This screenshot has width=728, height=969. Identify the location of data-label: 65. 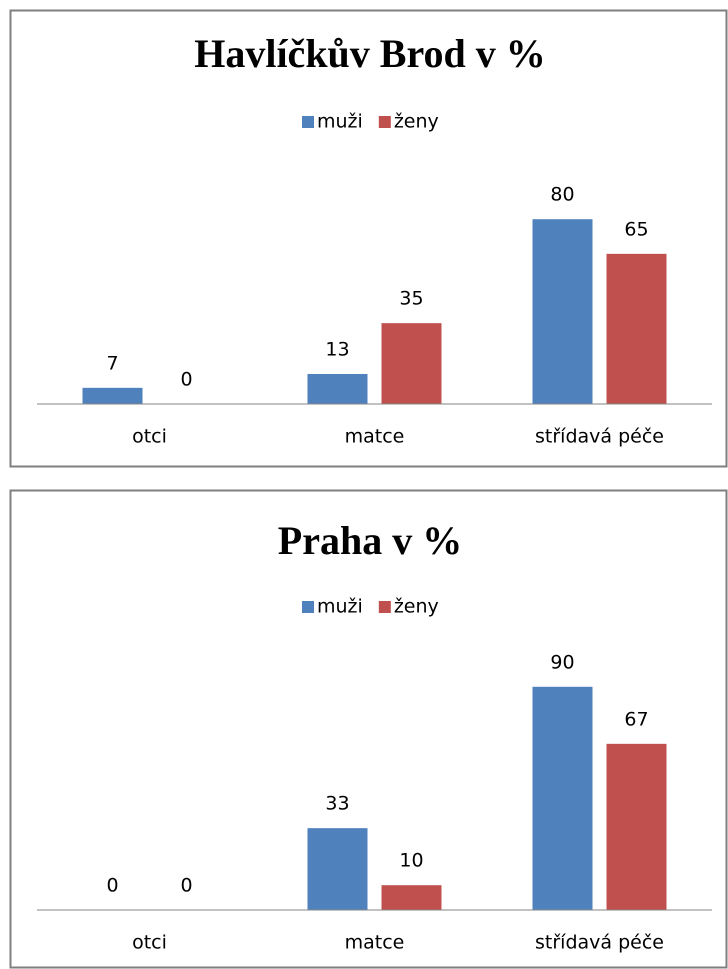
(636, 229).